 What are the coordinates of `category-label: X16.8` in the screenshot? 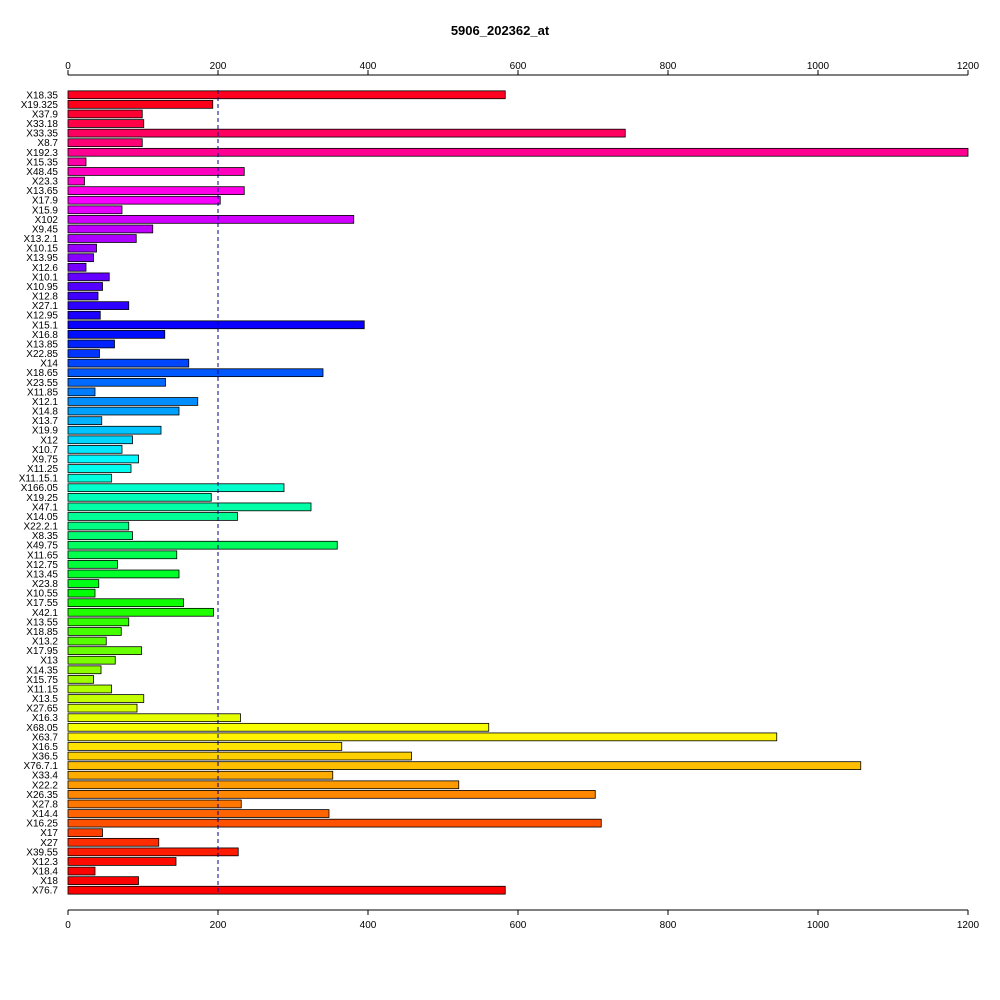 It's located at (45, 335).